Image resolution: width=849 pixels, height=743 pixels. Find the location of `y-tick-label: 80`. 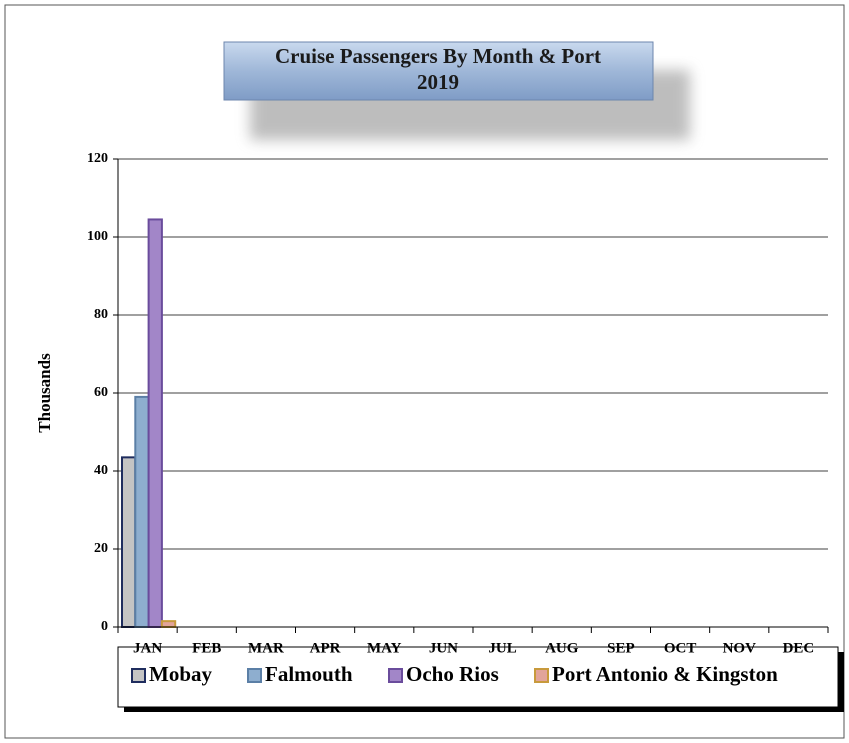

y-tick-label: 80 is located at coordinates (101, 314).